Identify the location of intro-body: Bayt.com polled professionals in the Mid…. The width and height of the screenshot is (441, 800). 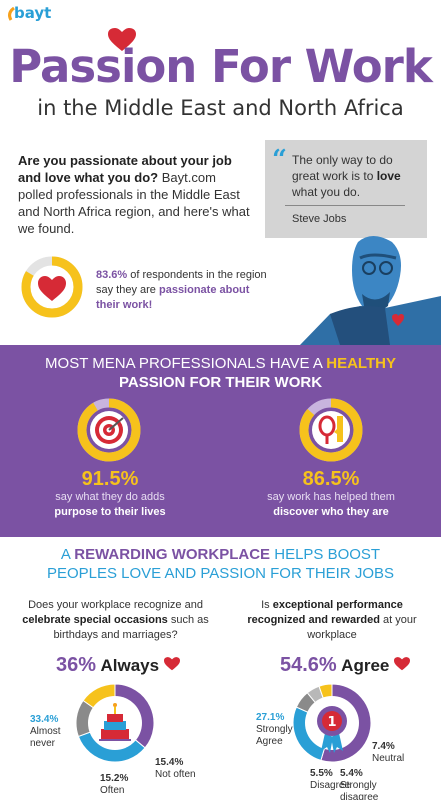
(134, 203).